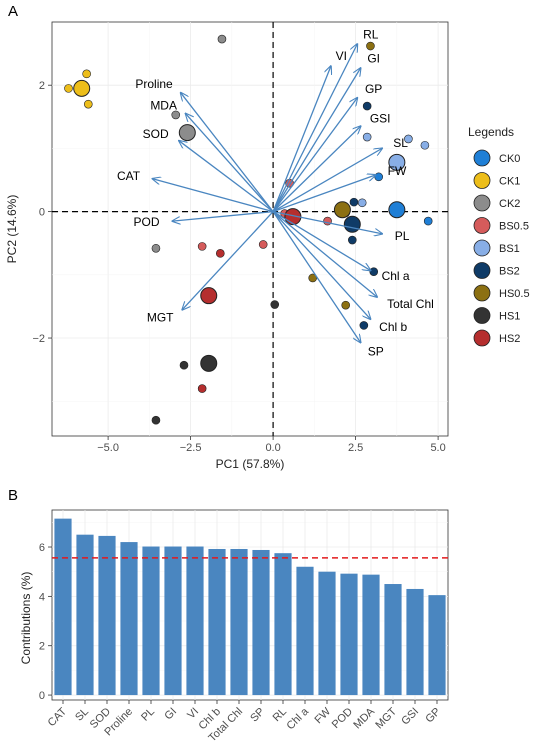 Image resolution: width=540 pixels, height=750 pixels. What do you see at coordinates (257, 715) in the screenshot?
I see `x-tick-label: SP` at bounding box center [257, 715].